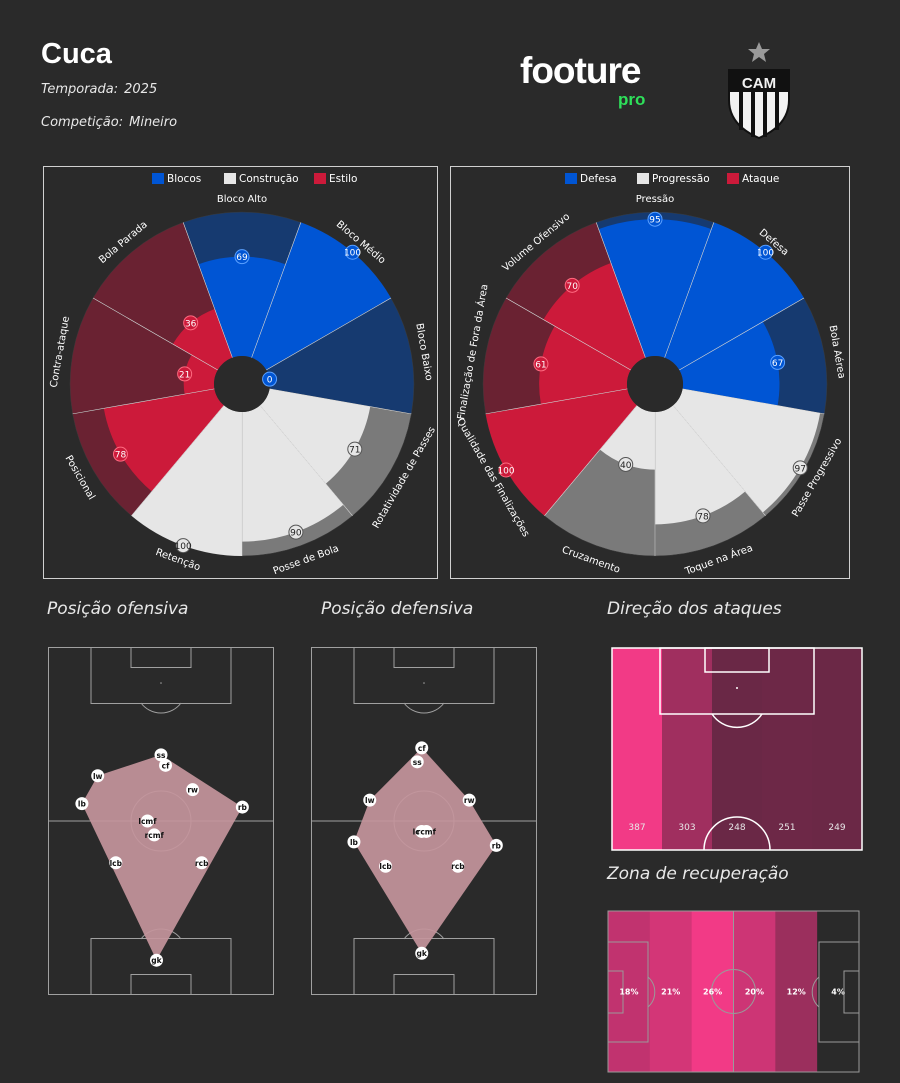 This screenshot has width=900, height=1083. I want to click on sector-value-bloco-alto, so click(242, 307).